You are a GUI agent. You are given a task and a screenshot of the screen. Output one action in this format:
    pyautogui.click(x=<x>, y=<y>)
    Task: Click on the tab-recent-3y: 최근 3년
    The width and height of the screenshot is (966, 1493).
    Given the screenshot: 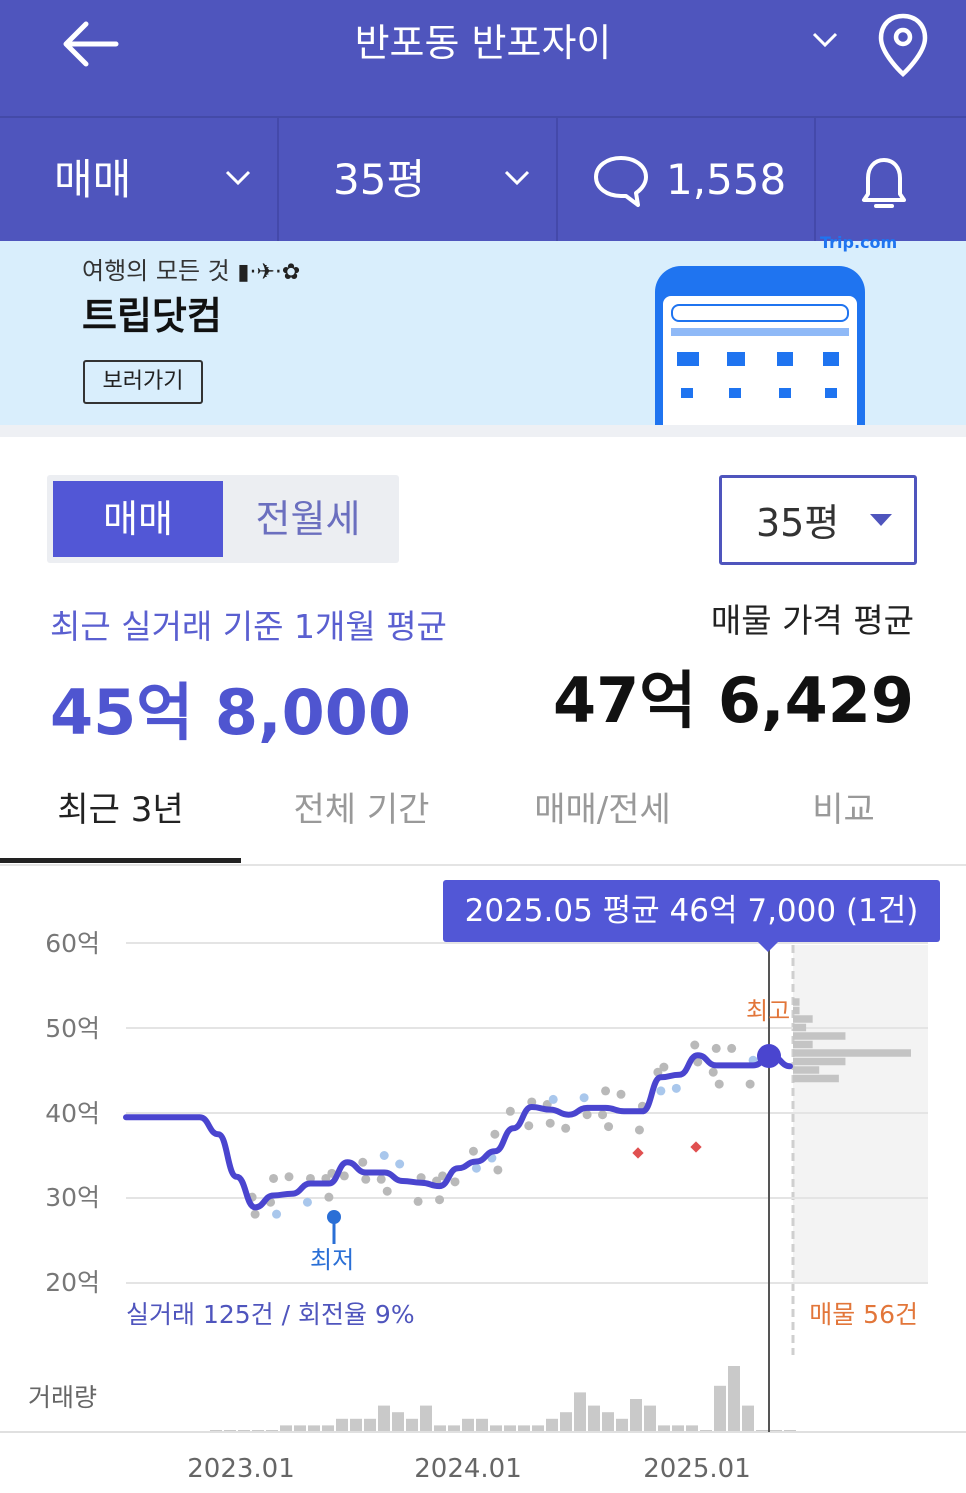 What is the action you would take?
    pyautogui.click(x=120, y=810)
    